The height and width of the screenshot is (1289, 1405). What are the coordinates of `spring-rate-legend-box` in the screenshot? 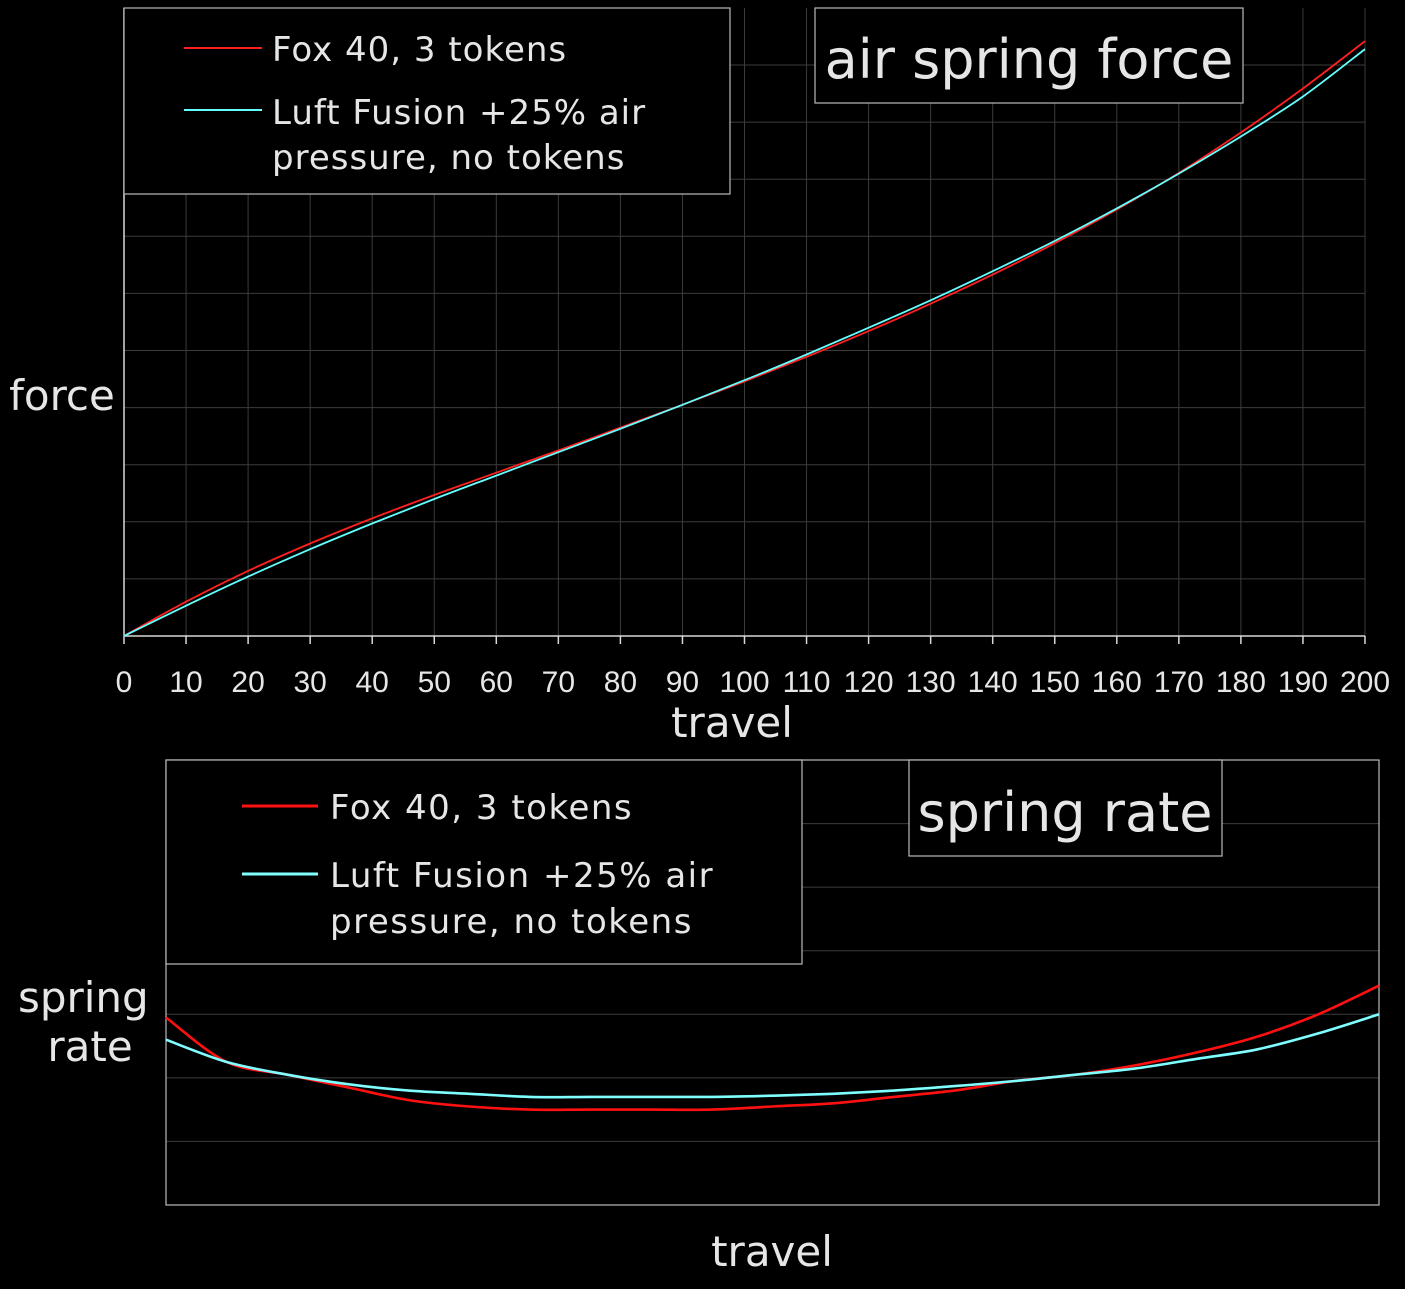 It's located at (484, 862).